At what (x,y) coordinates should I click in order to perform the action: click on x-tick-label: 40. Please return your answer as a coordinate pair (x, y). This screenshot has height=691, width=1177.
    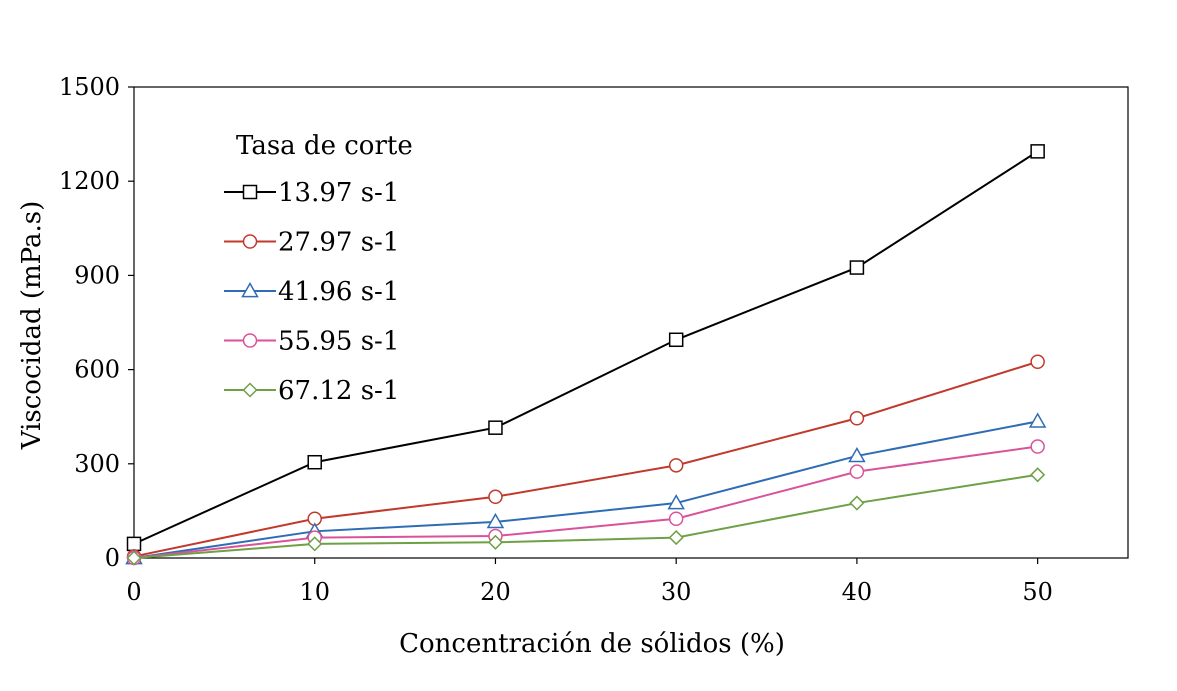
    Looking at the image, I should click on (857, 592).